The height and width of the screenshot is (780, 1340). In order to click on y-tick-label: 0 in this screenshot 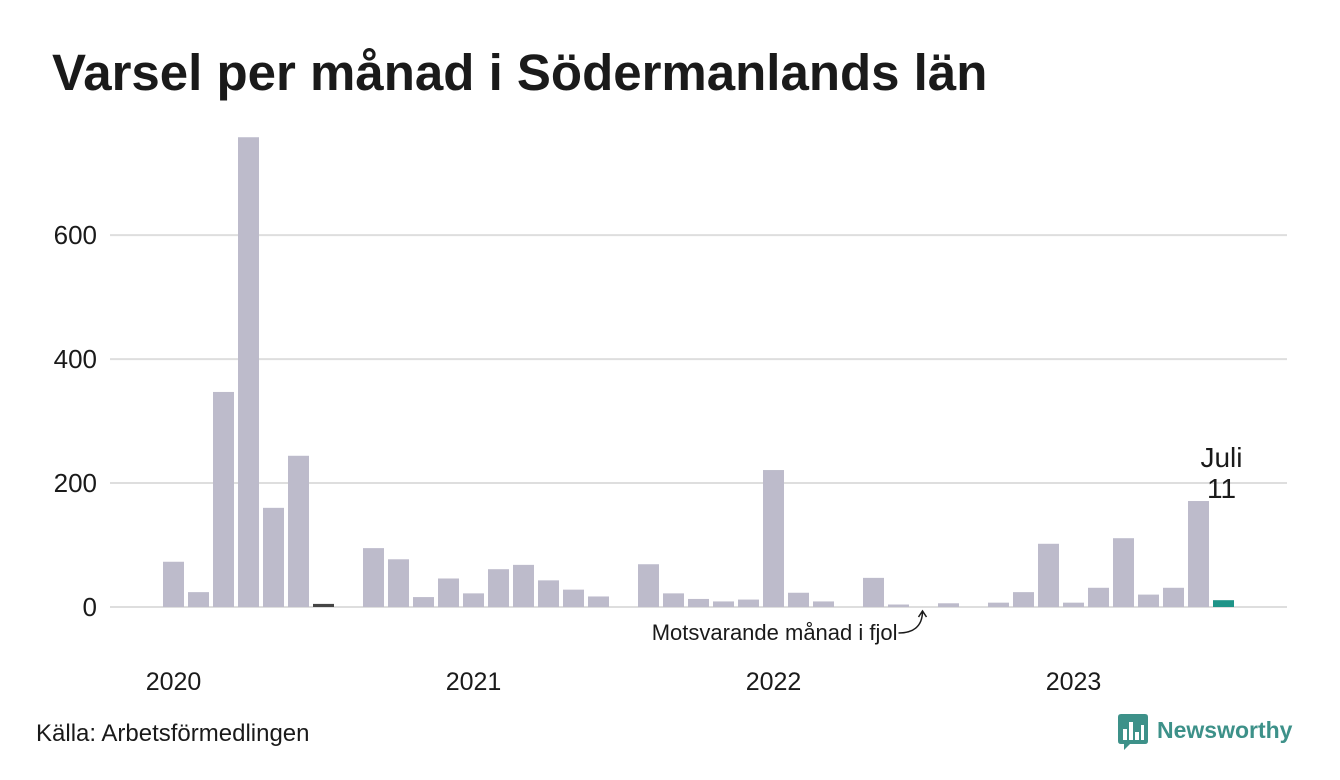, I will do `click(90, 607)`.